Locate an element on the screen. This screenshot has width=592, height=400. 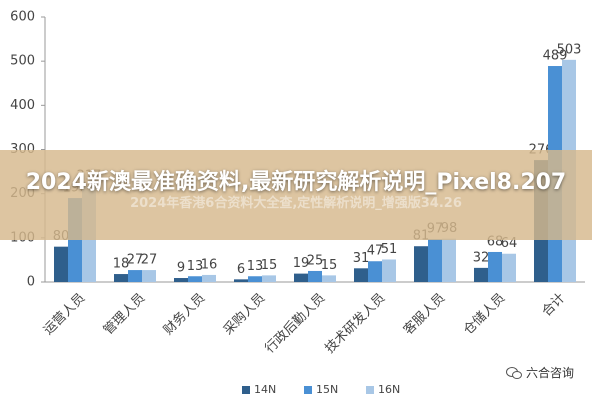
y-tick-label: 0 is located at coordinates (31, 282).